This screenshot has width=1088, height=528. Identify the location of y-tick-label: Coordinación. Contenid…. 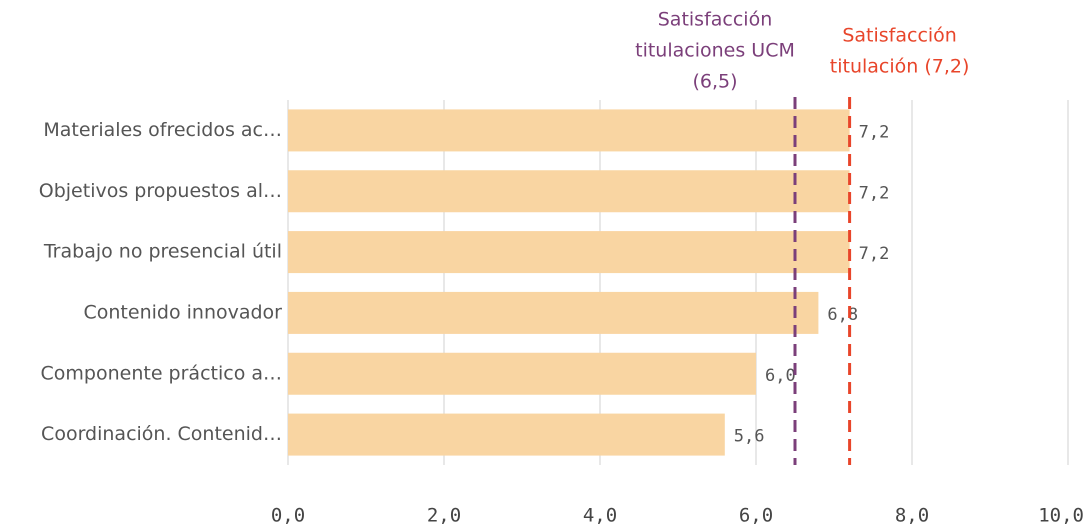
(161, 434).